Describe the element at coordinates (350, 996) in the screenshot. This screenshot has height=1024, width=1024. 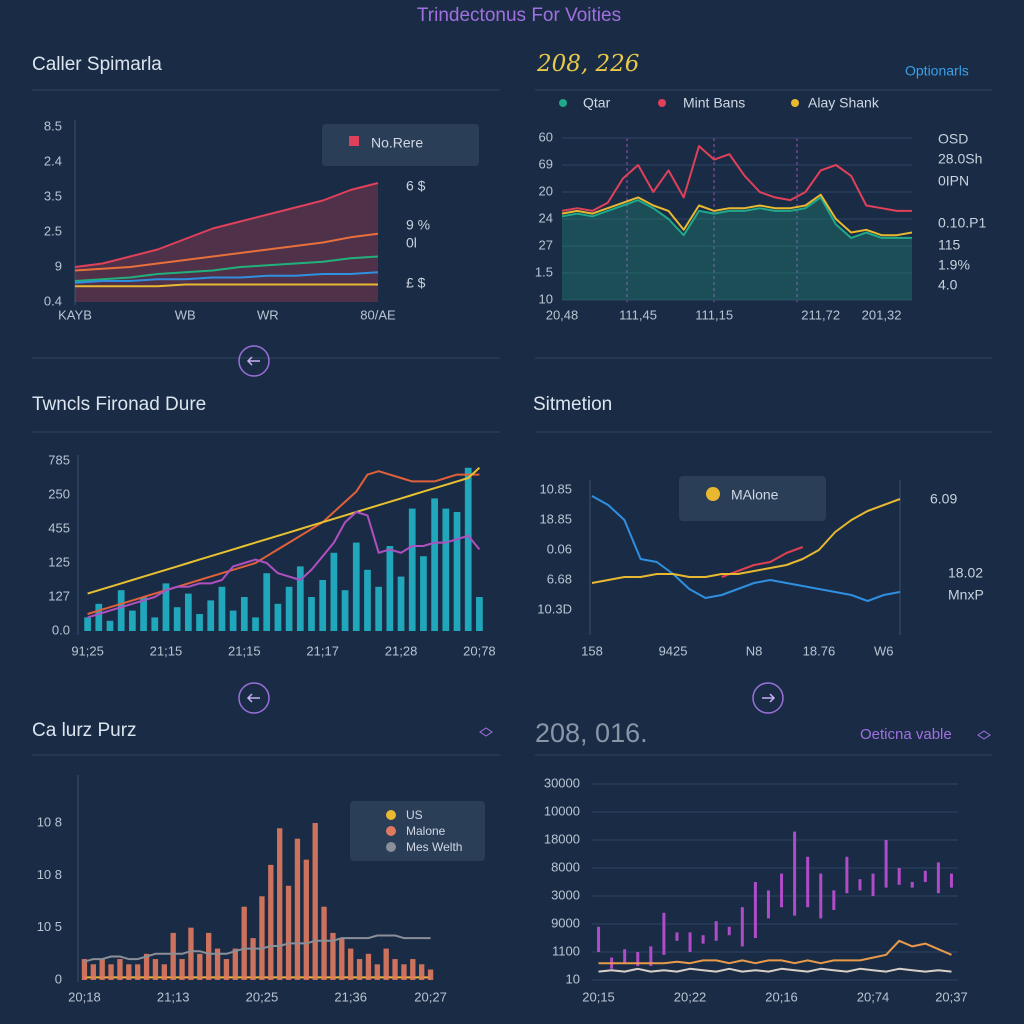
I see `x-tick-label: 21;36` at that location.